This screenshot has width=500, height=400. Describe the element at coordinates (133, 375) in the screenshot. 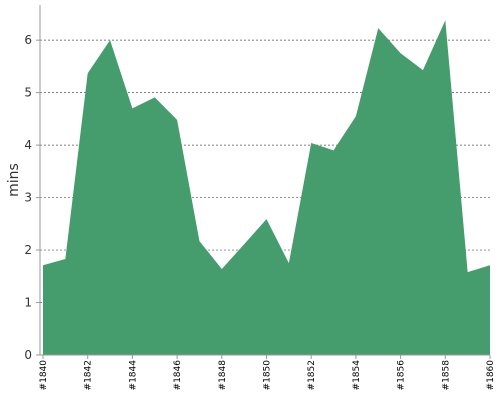

I see `x-tick-label: #1844` at that location.